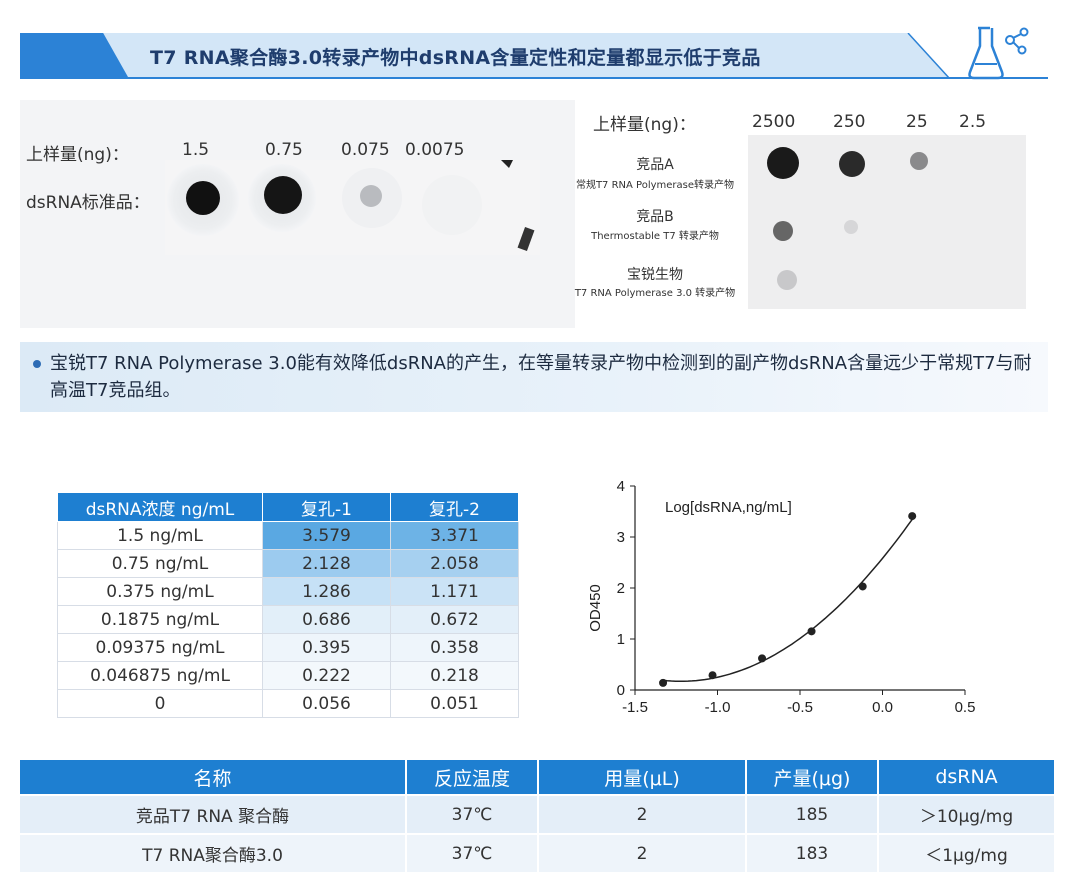 This screenshot has height=883, width=1073. What do you see at coordinates (326, 563) in the screenshot?
I see `std-cell-rep1: 2.128` at bounding box center [326, 563].